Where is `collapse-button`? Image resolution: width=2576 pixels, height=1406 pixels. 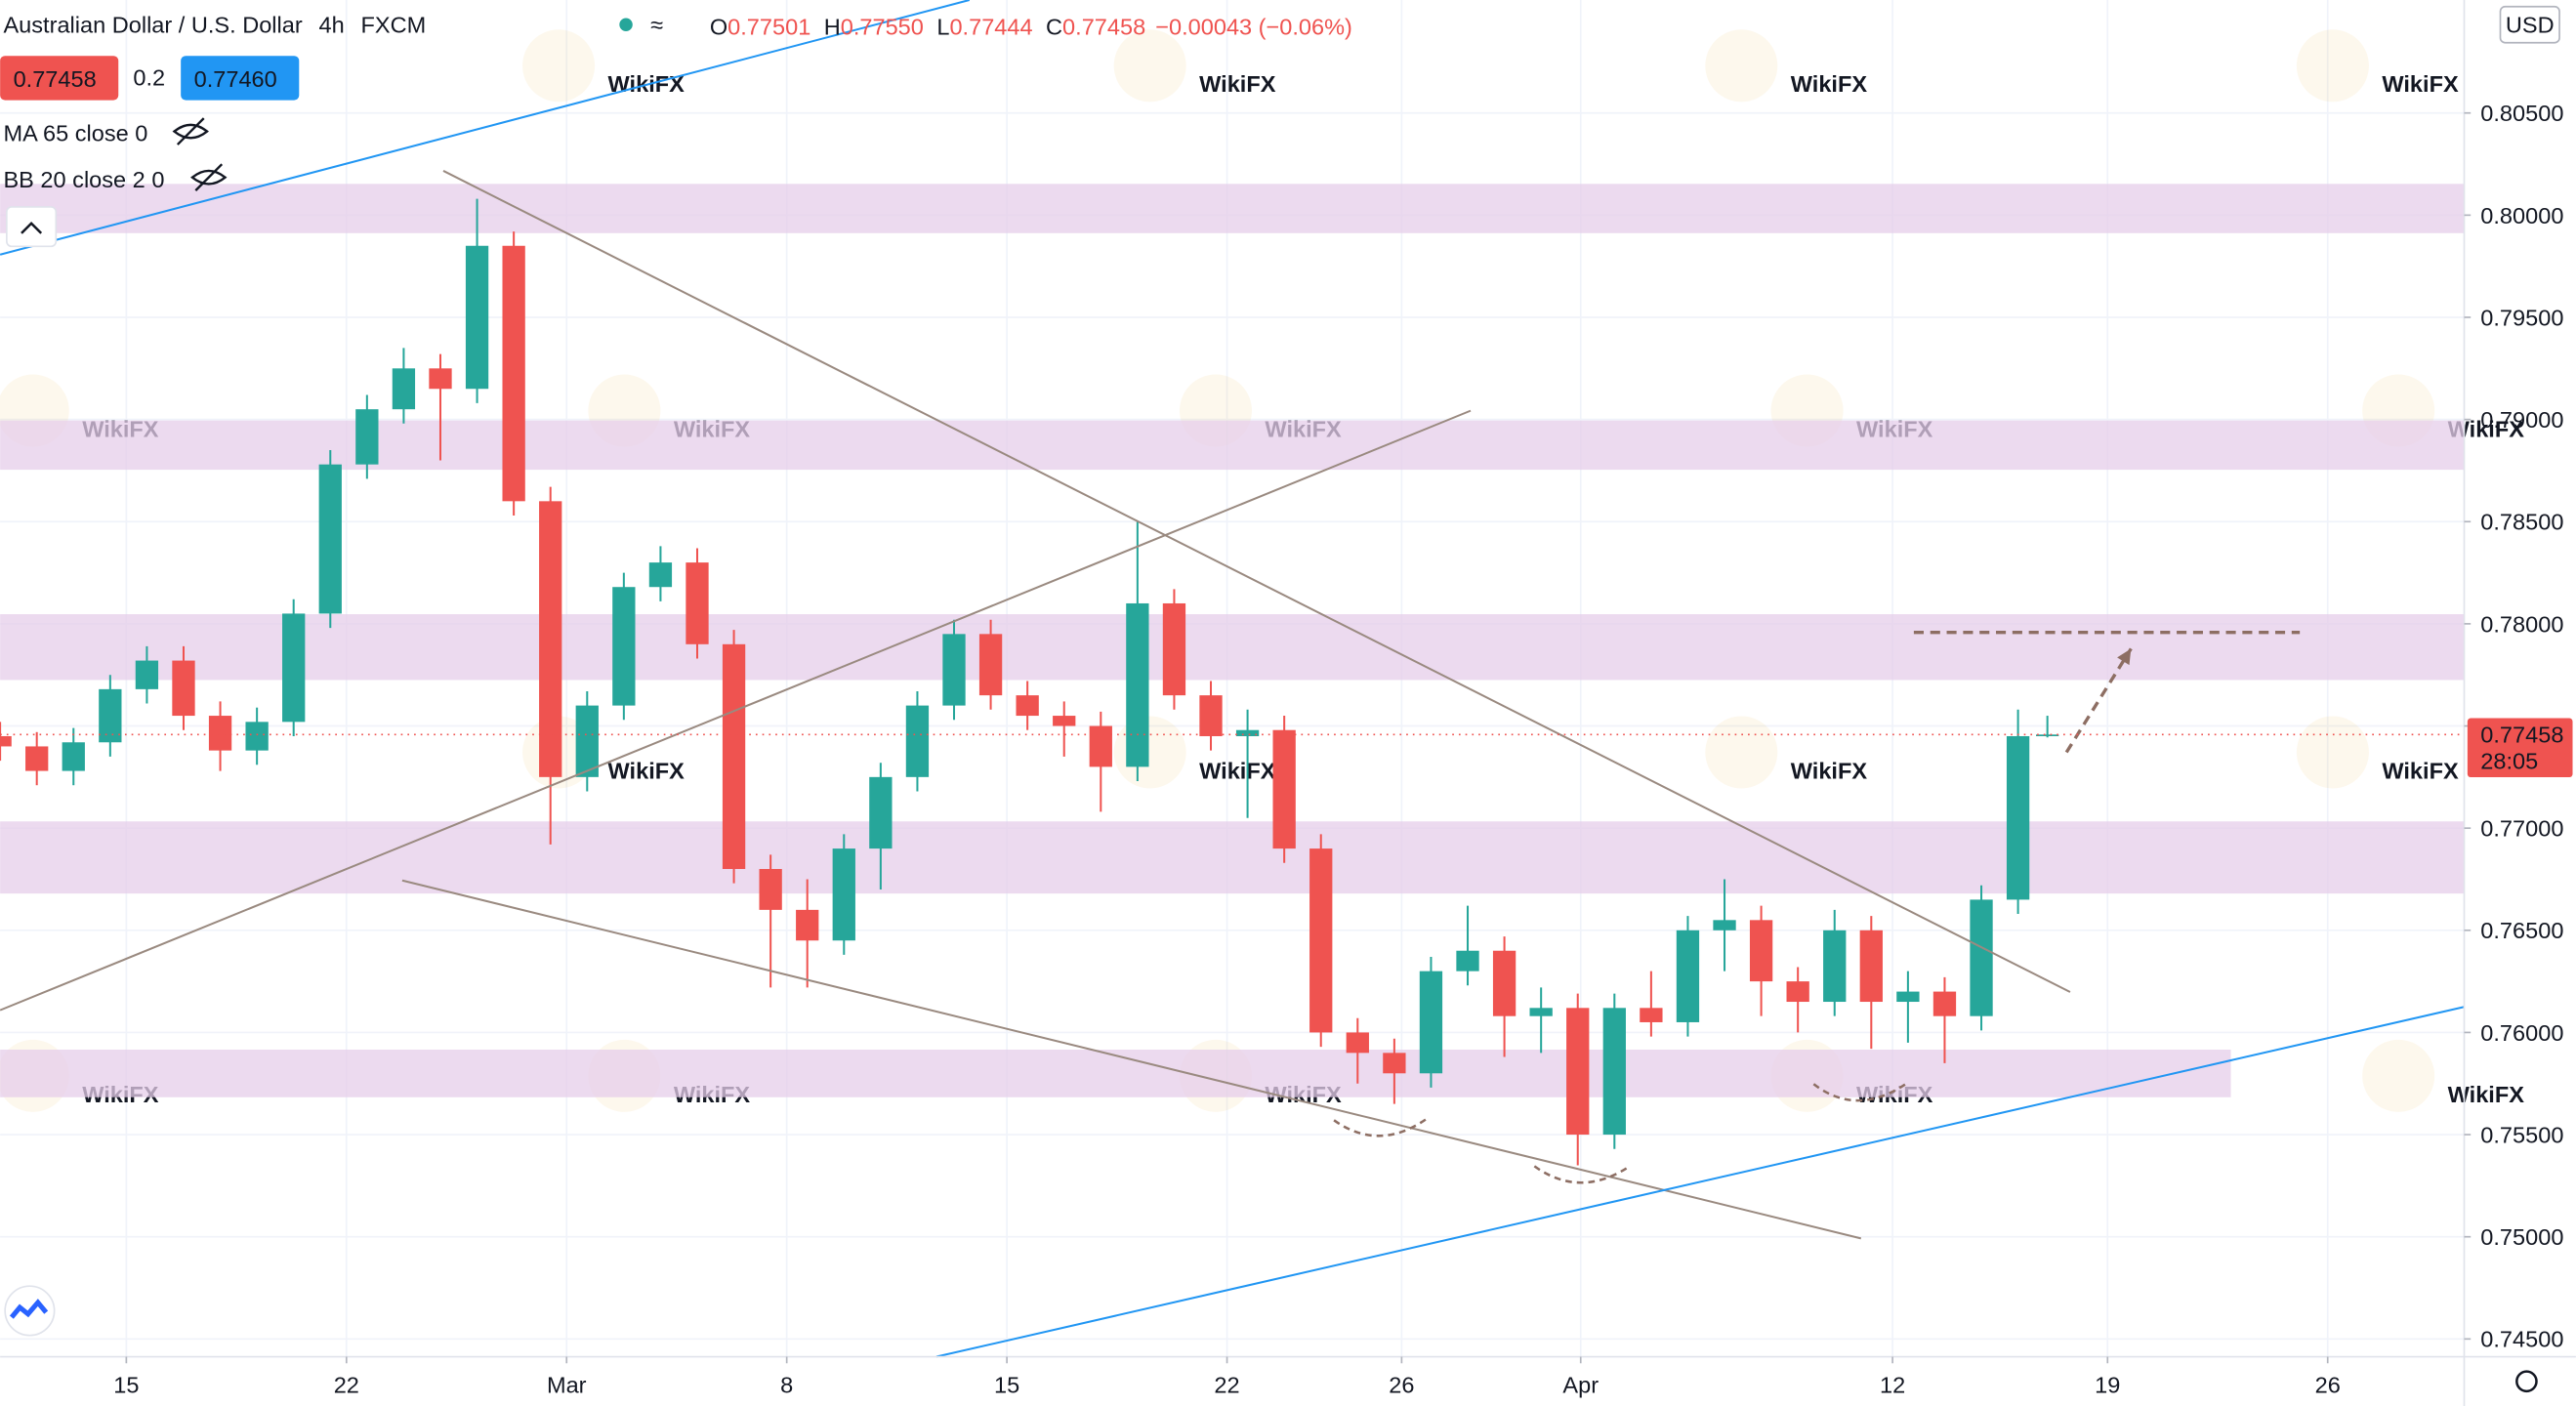 collapse-button is located at coordinates (32, 227).